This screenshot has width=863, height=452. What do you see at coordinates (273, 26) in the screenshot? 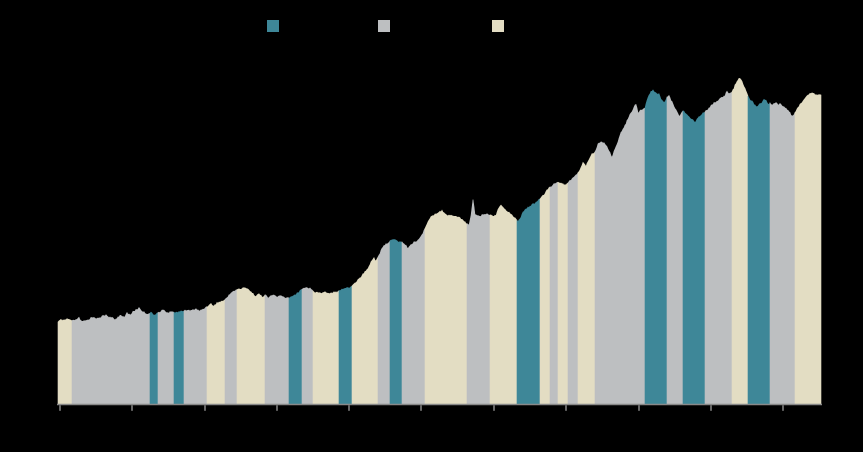
I see `legend-swatch-teal` at bounding box center [273, 26].